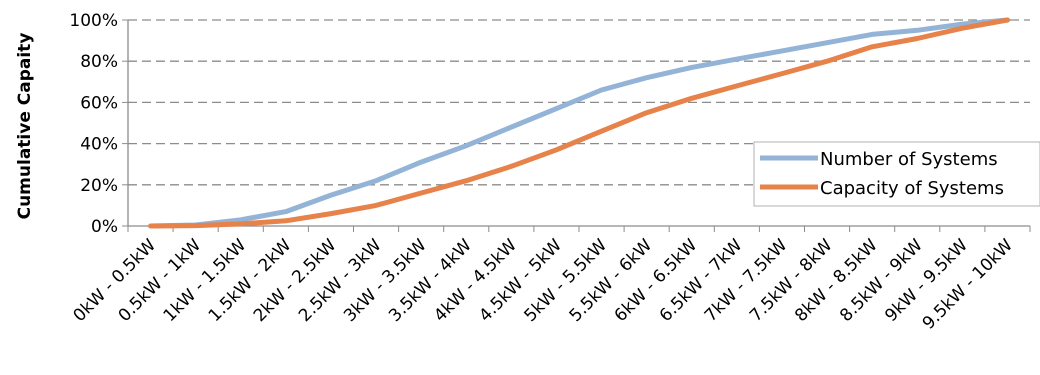  I want to click on legend: Number of Systems Capacity of Systems, so click(896, 174).